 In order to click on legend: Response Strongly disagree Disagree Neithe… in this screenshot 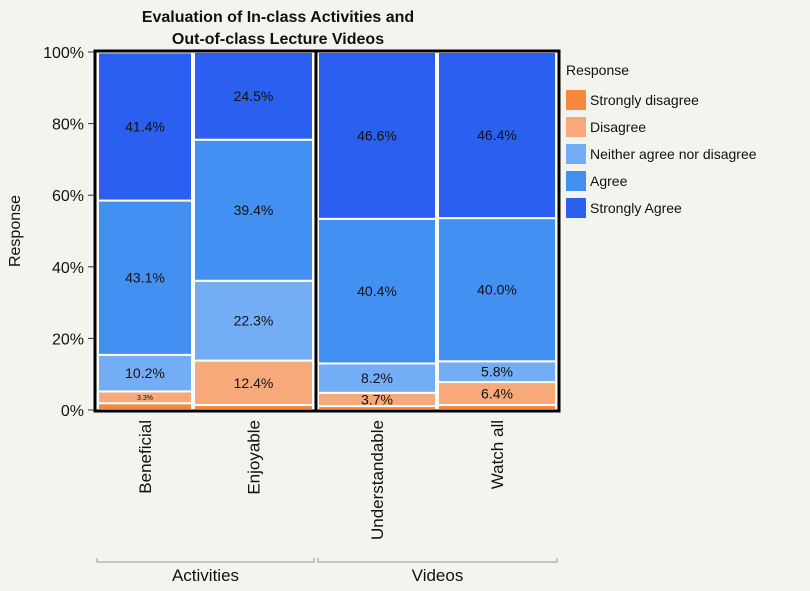, I will do `click(661, 141)`.